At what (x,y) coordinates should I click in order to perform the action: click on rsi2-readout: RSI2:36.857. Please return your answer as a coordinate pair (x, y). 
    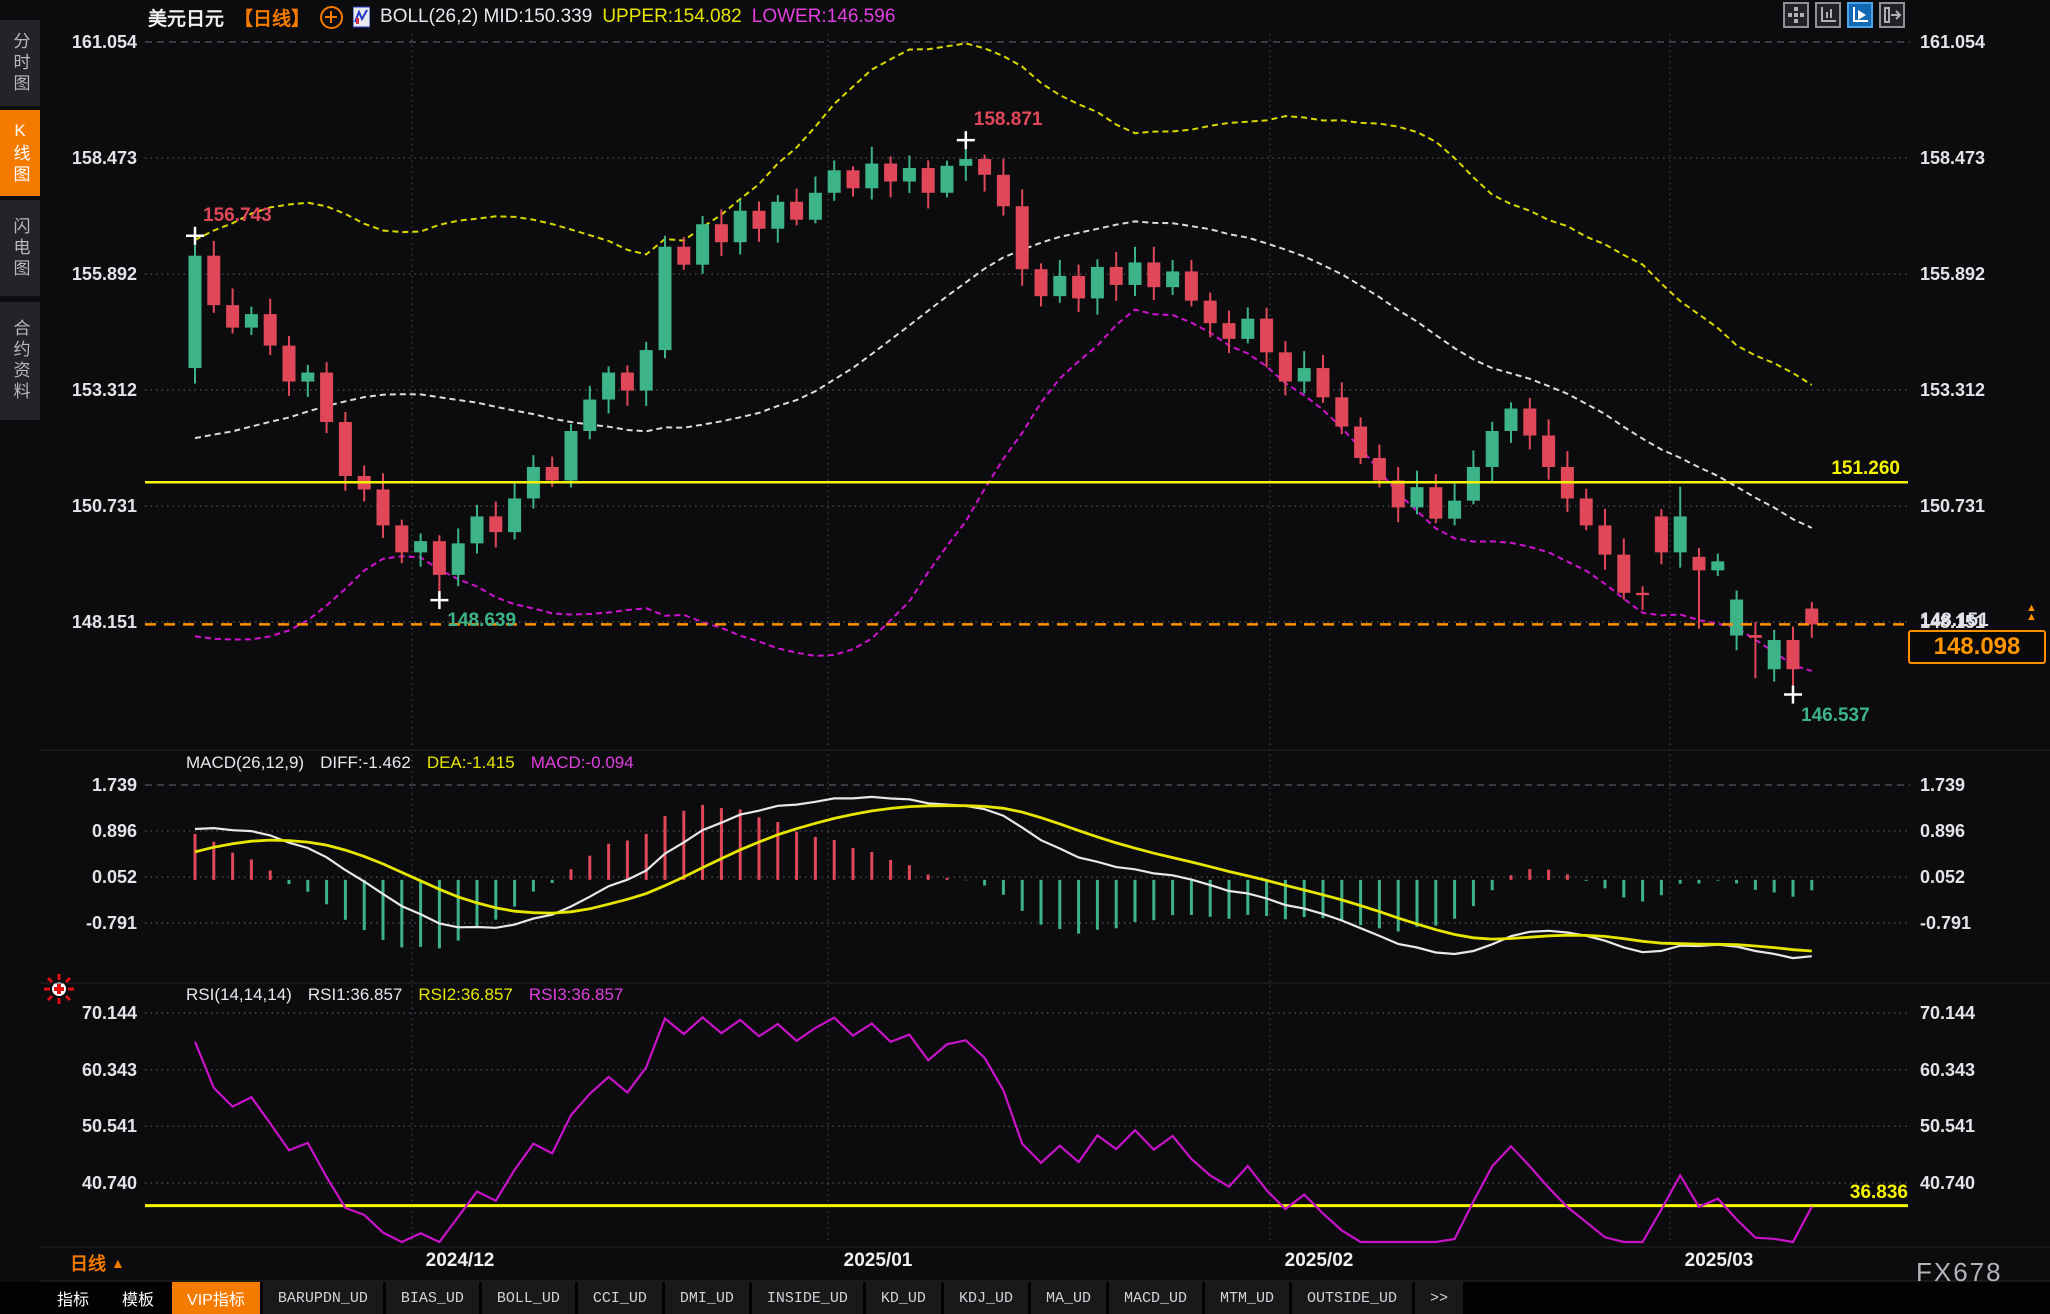
    Looking at the image, I should click on (465, 994).